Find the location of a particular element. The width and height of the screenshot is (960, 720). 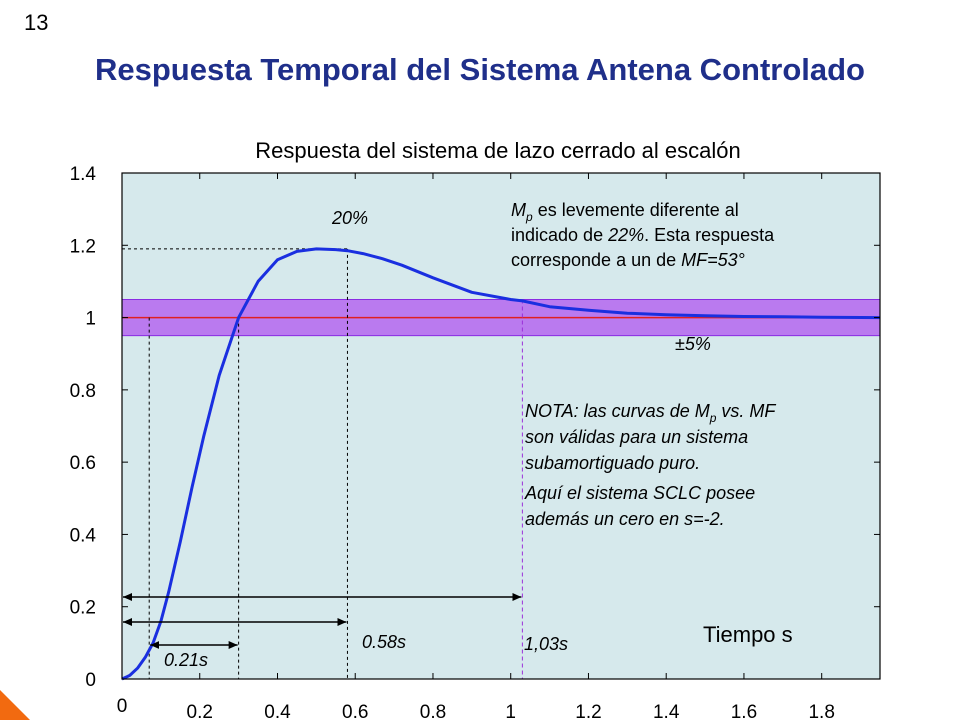

nota-line-3: subamortiguado puro. is located at coordinates (612, 463).